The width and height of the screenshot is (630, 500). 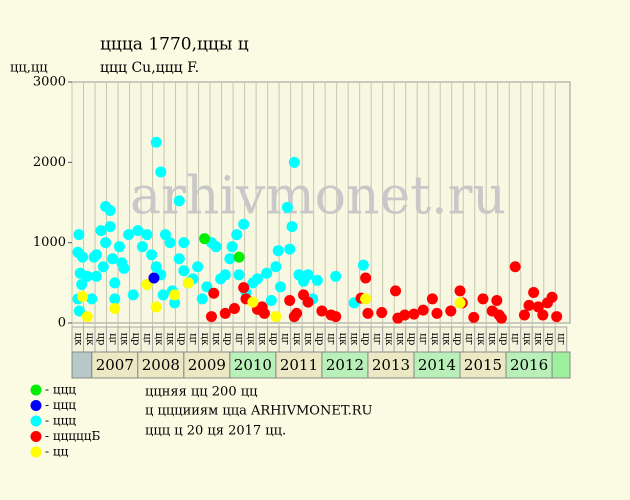 I want to click on legend-label: - ццц, so click(x=60, y=421).